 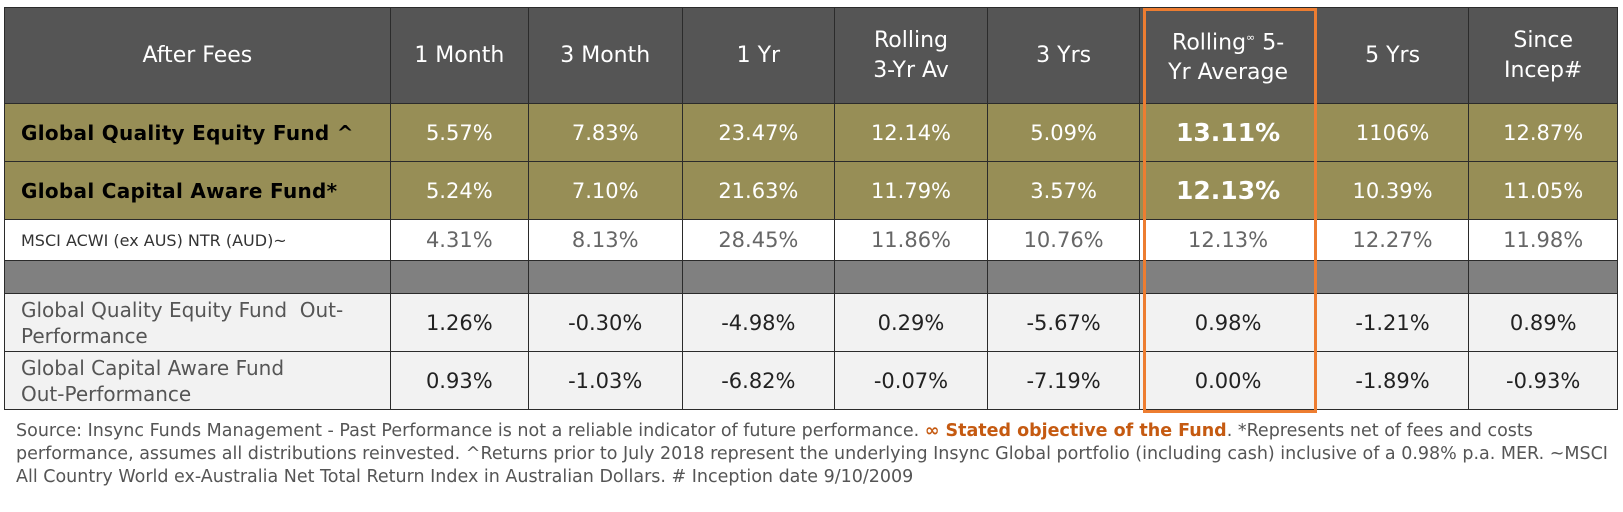 What do you see at coordinates (1392, 190) in the screenshot?
I see `cell-5-yrs: 10.39%` at bounding box center [1392, 190].